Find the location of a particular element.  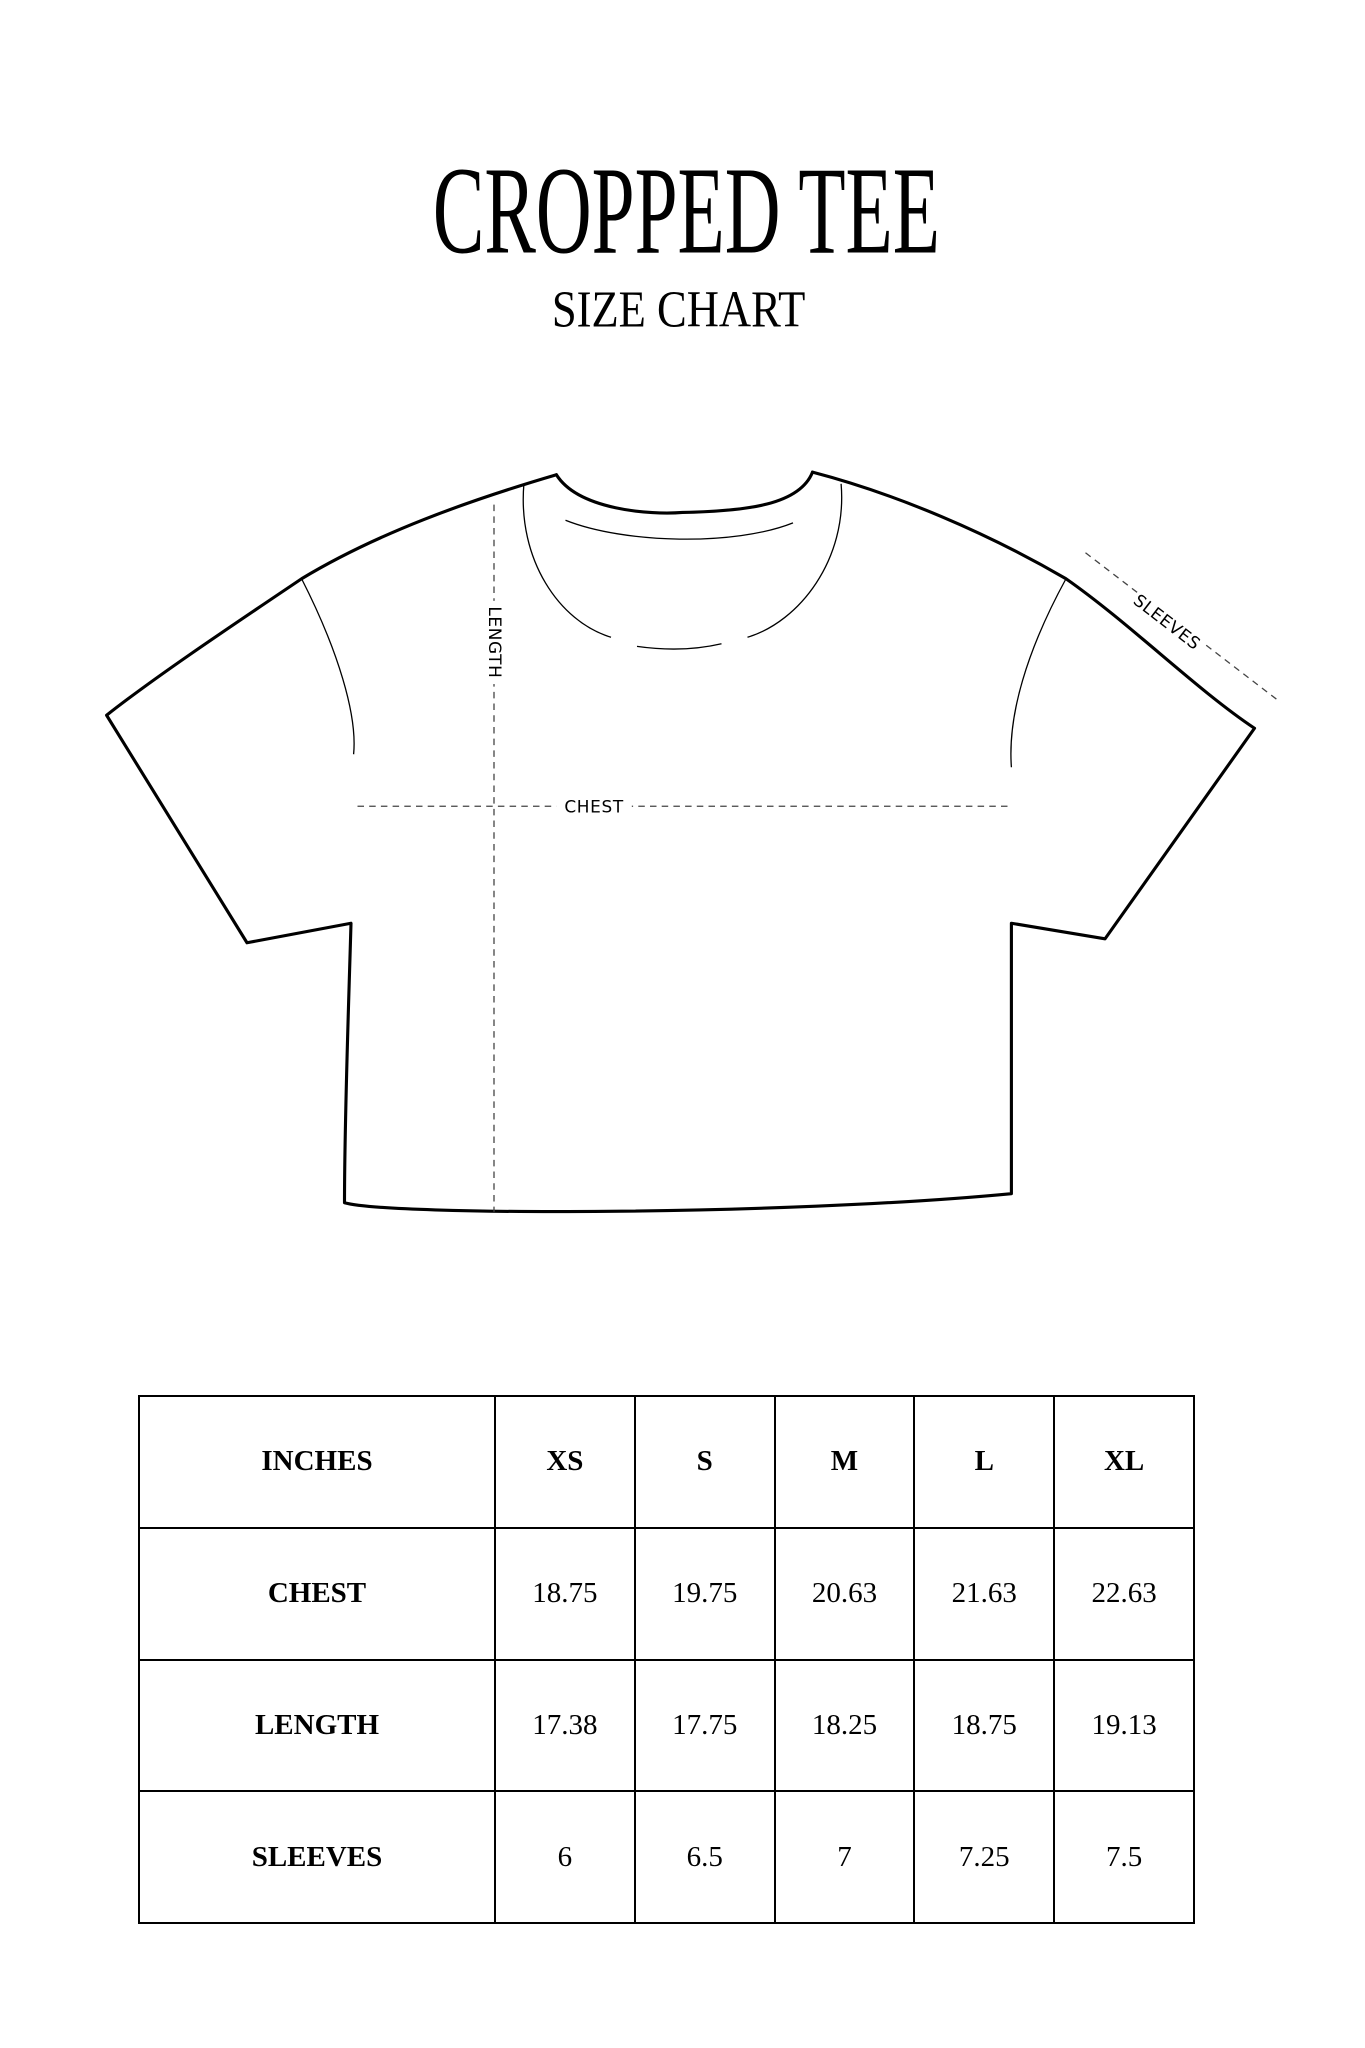

chest-label: CHEST is located at coordinates (593, 807).